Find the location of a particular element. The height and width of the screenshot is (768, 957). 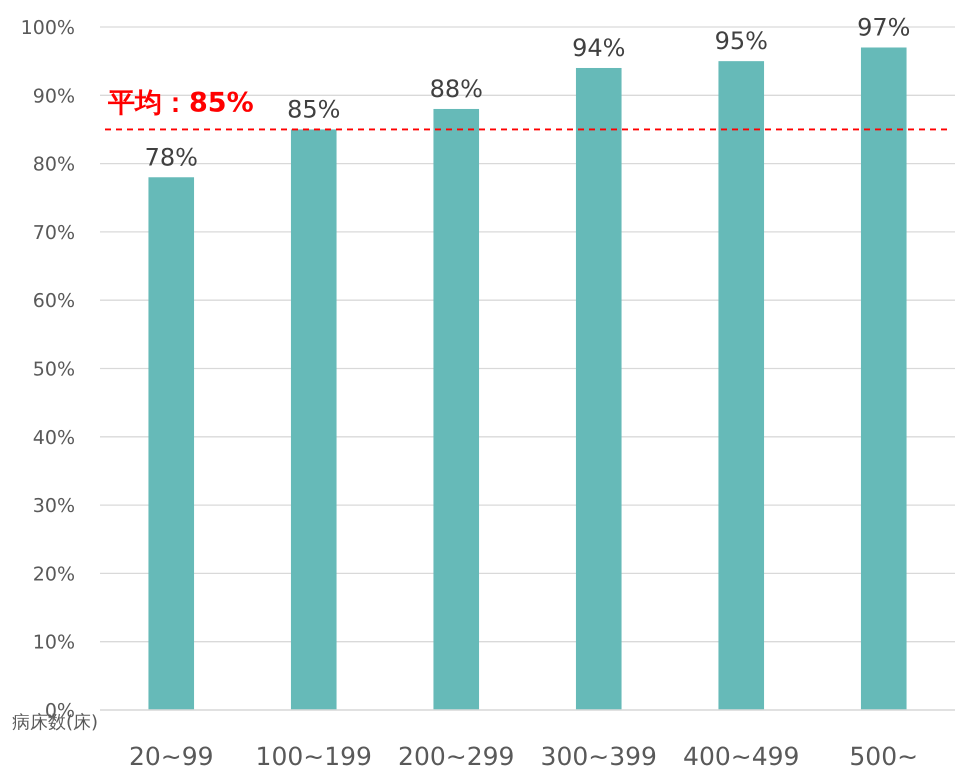

y-tick-label: 30% is located at coordinates (53, 506).